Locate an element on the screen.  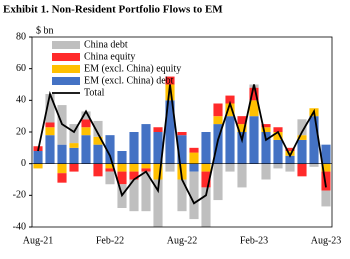
legend-label: China equity is located at coordinates (109, 56).